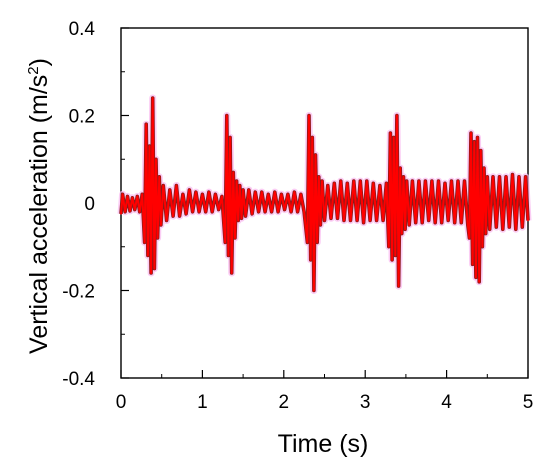  I want to click on y-tick-label: 0.2, so click(82, 117).